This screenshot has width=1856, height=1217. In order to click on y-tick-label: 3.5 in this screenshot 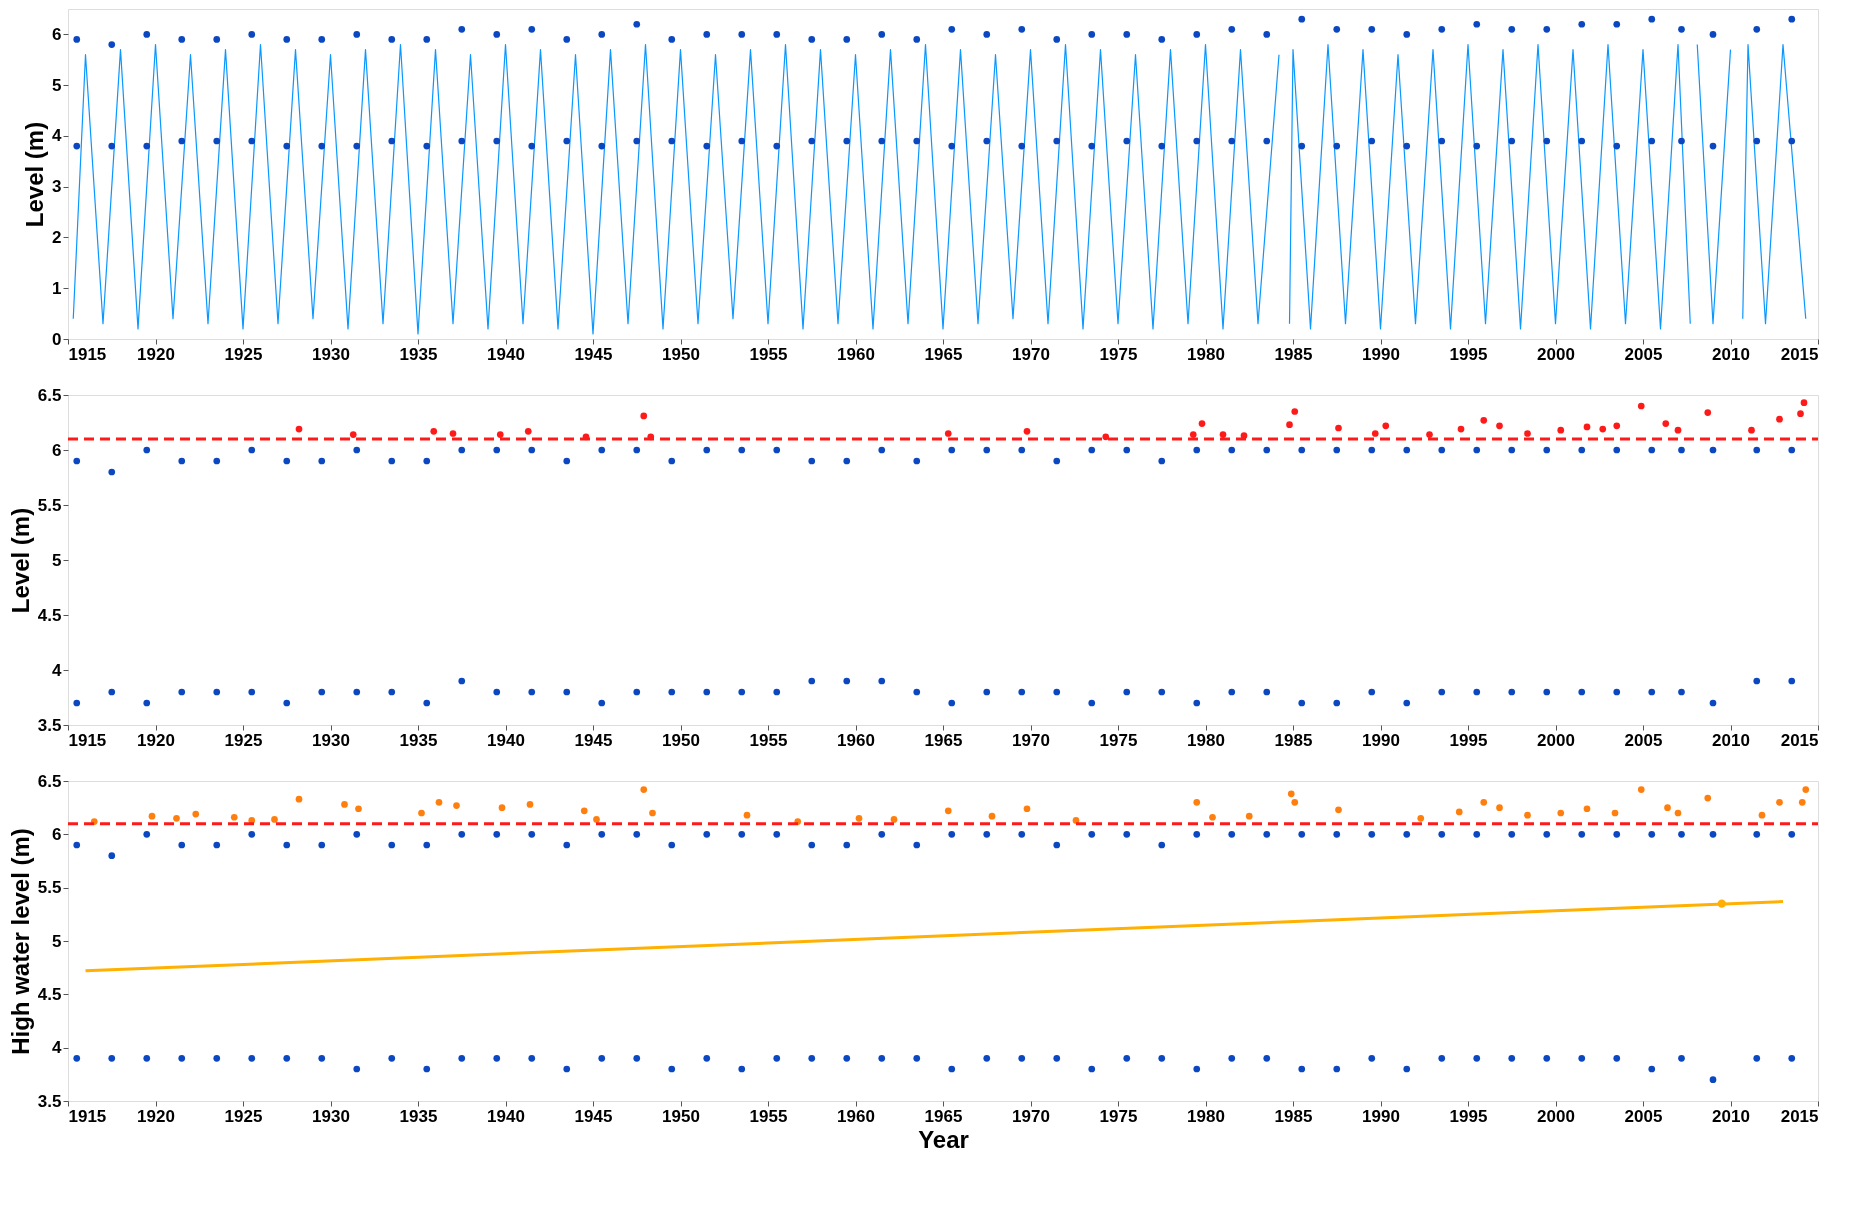, I will do `click(49, 1101)`.